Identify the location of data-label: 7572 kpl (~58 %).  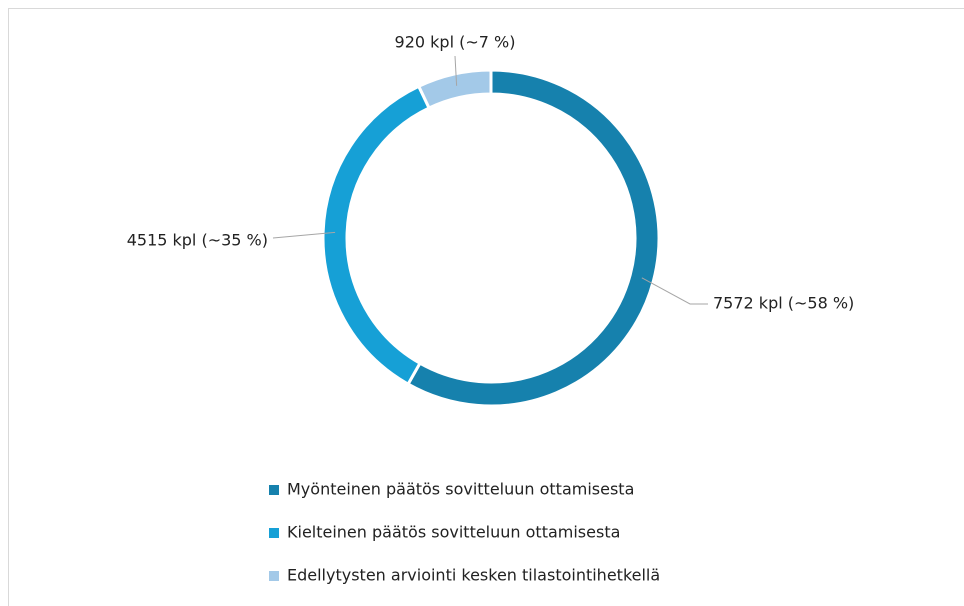
(783, 303).